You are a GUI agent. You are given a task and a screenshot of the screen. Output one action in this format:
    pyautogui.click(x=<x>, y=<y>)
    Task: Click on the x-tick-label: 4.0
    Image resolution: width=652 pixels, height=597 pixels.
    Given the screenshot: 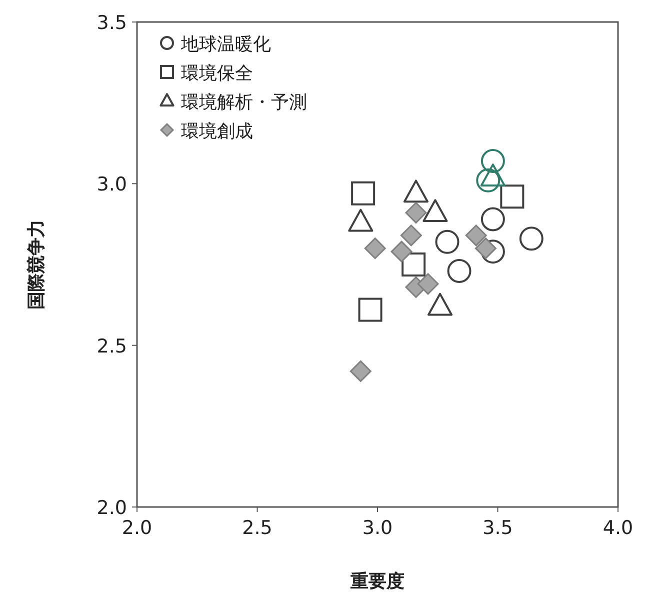 What is the action you would take?
    pyautogui.click(x=618, y=528)
    